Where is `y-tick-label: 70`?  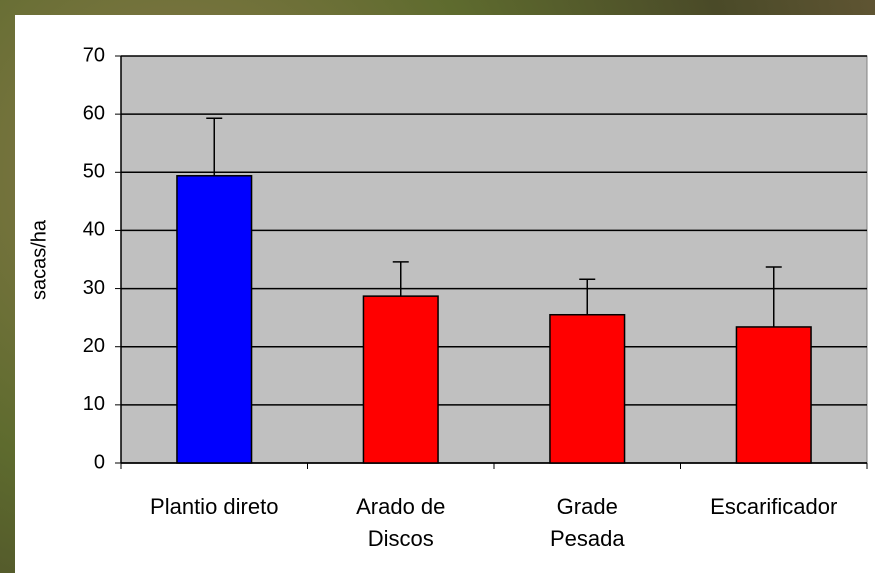 y-tick-label: 70 is located at coordinates (94, 55).